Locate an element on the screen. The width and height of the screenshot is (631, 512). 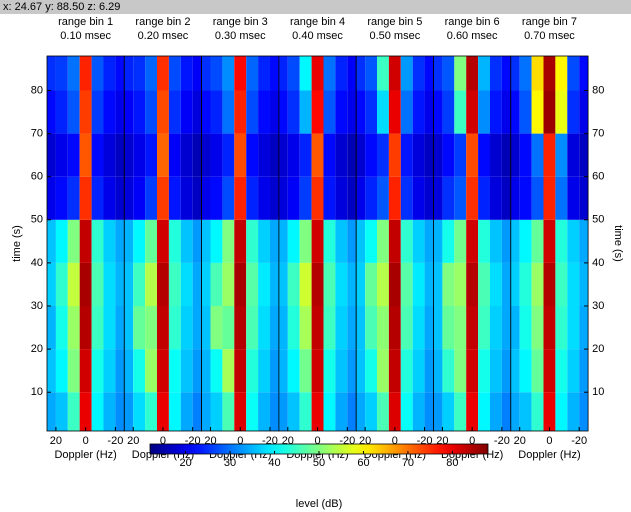
x-axis-label: Doppler (Hz) is located at coordinates (549, 455).